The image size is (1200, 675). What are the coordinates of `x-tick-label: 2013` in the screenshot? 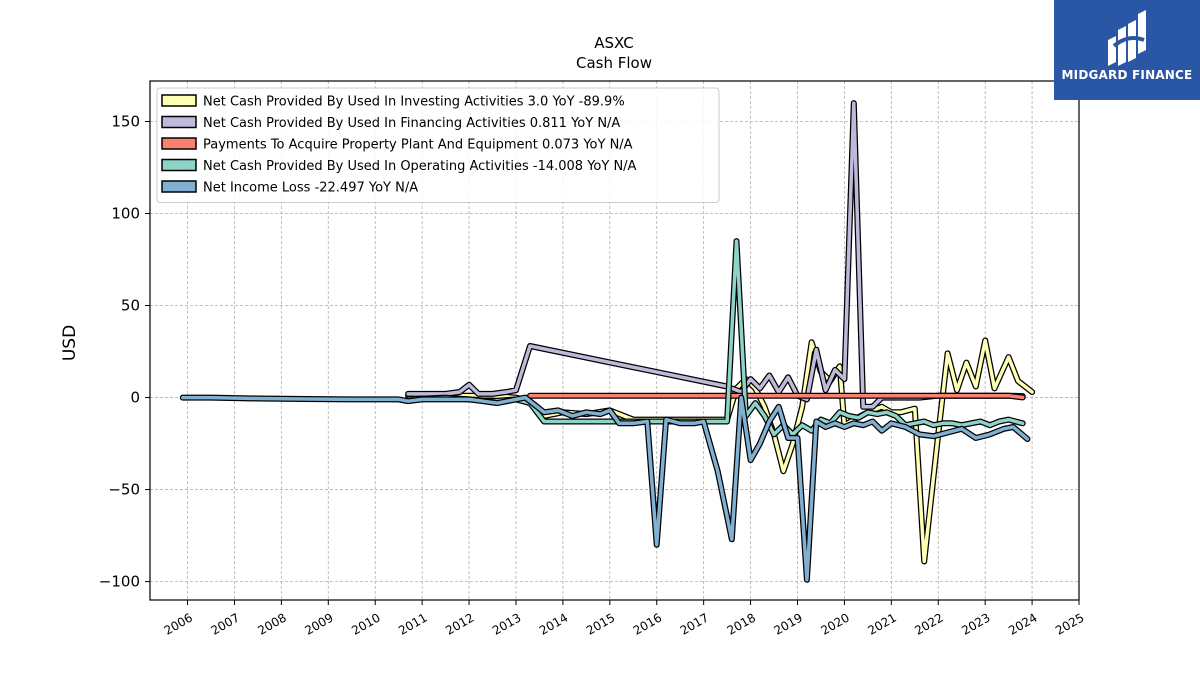 It's located at (506, 623).